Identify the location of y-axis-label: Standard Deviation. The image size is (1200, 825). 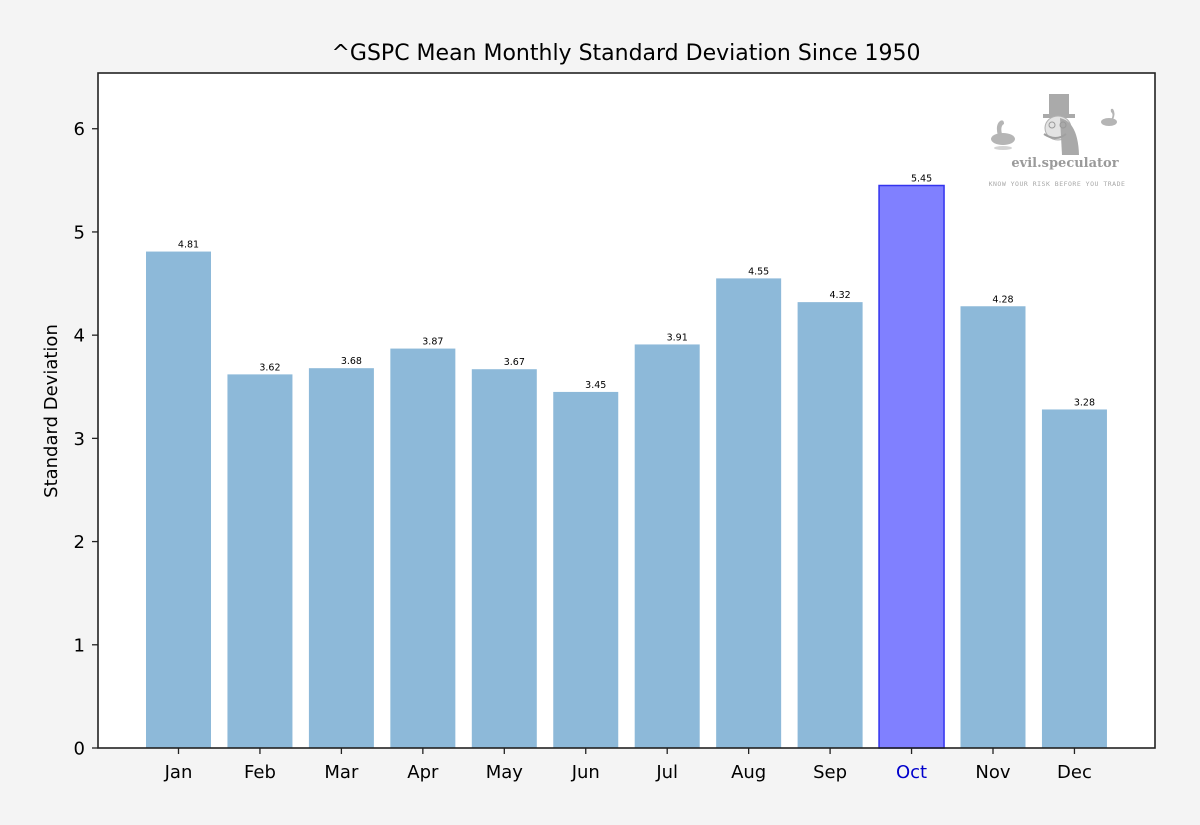
(51, 411).